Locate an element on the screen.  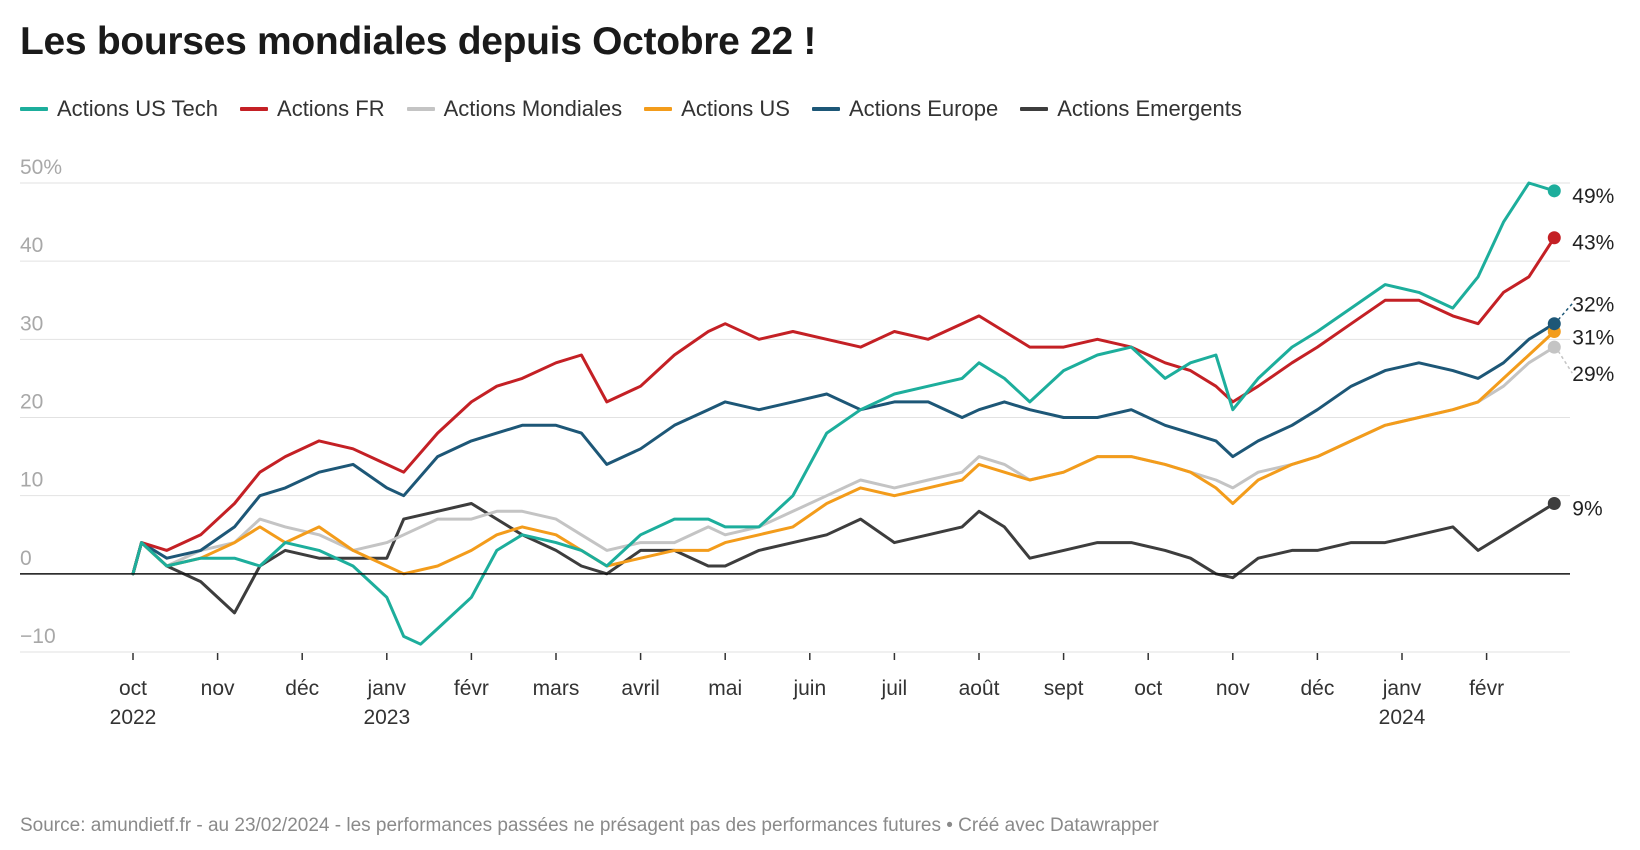
x-tick-label: sept is located at coordinates (1064, 688).